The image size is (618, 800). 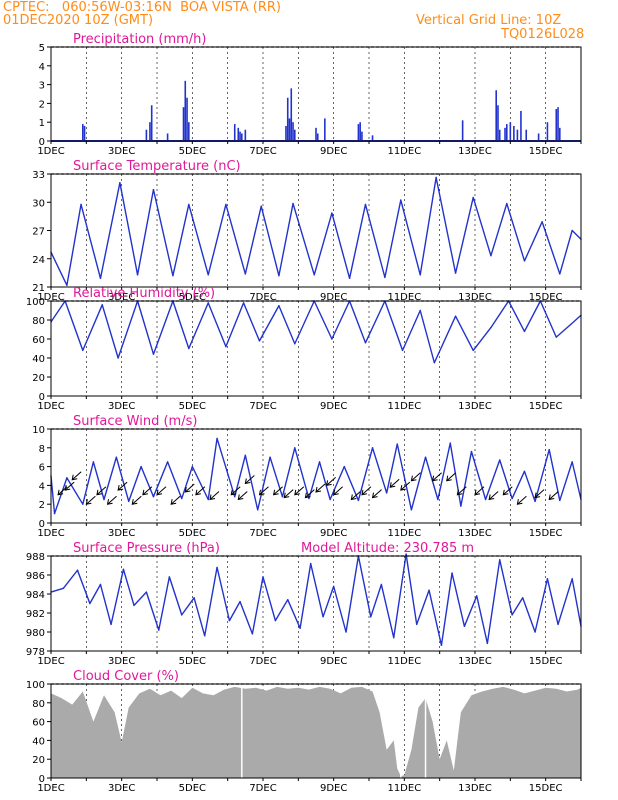 I want to click on x-tick-label: 1DEC, so click(x=50, y=661).